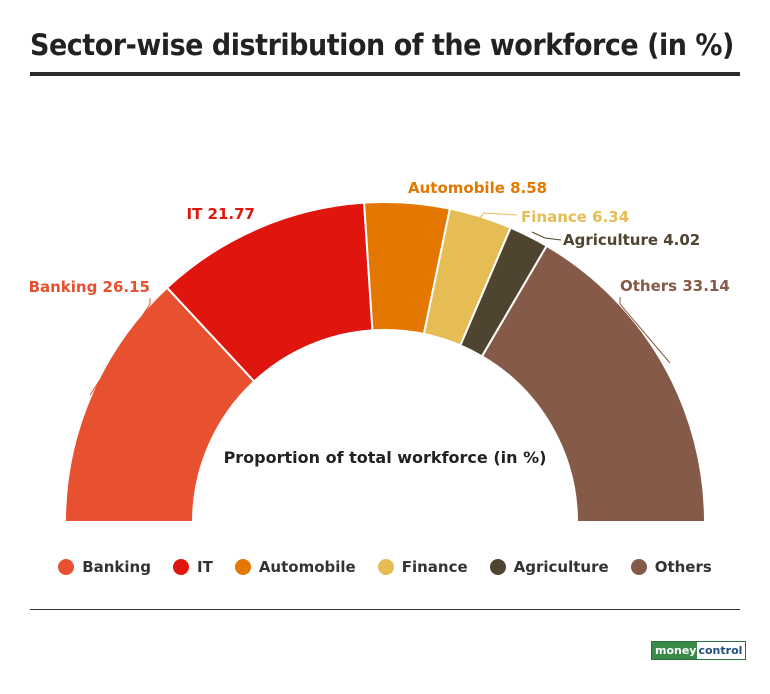 The height and width of the screenshot is (694, 770). I want to click on slice-label-banking: Banking 26.15, so click(89, 287).